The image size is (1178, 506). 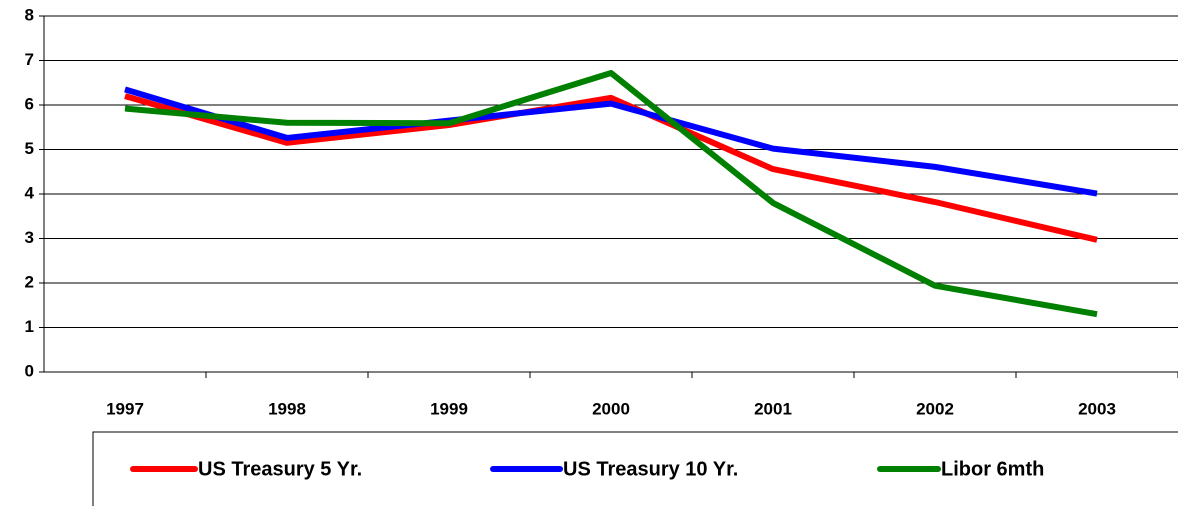 I want to click on legend-label: US Treasury 5 Yr., so click(x=280, y=469).